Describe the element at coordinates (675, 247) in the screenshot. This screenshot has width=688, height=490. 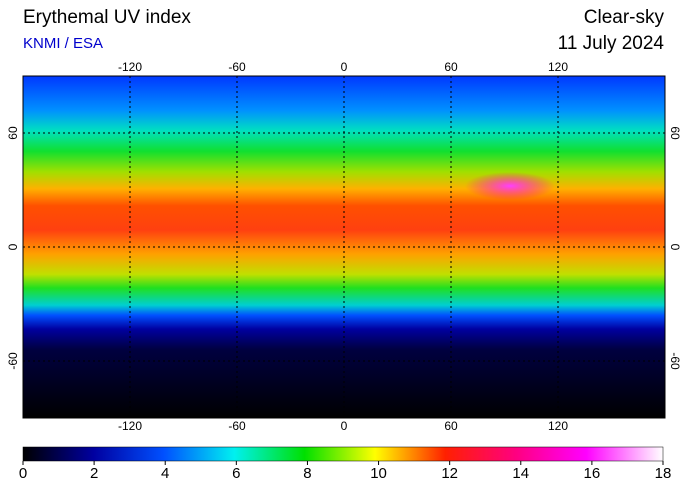
I see `y-tick-label-right: 0` at that location.